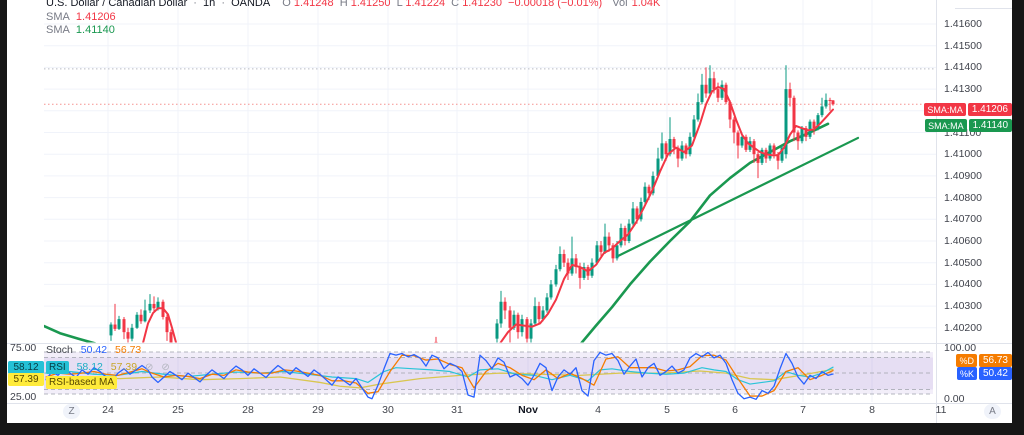 This screenshot has height=435, width=1024. I want to click on left-axis-value-badge: 58.12, so click(26, 367).